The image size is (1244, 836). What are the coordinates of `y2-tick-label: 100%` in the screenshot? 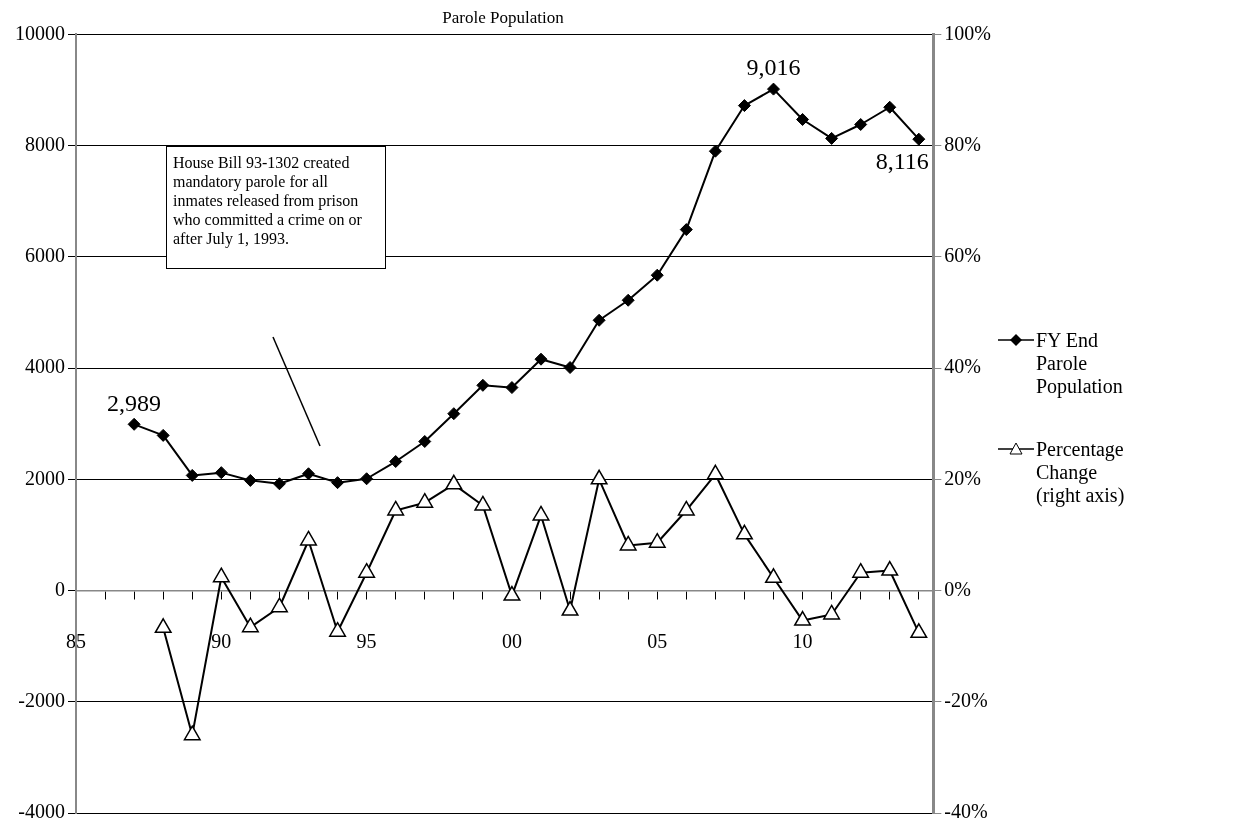 It's located at (968, 32).